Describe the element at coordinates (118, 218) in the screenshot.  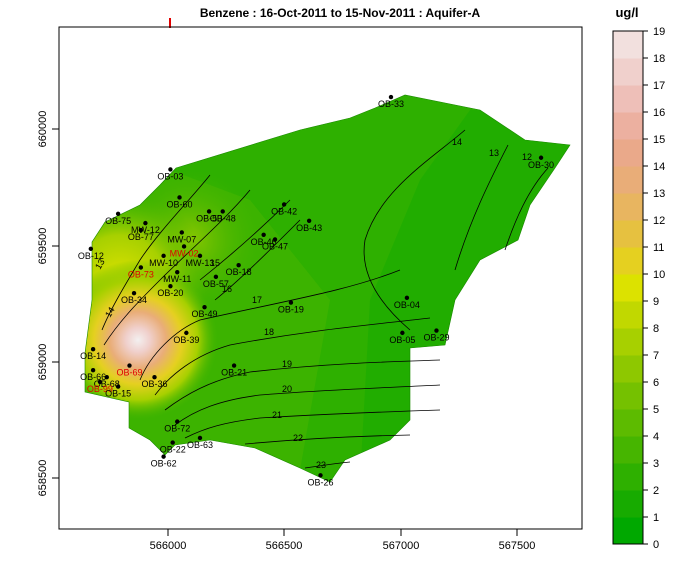
I see `well-marker: OB-75` at that location.